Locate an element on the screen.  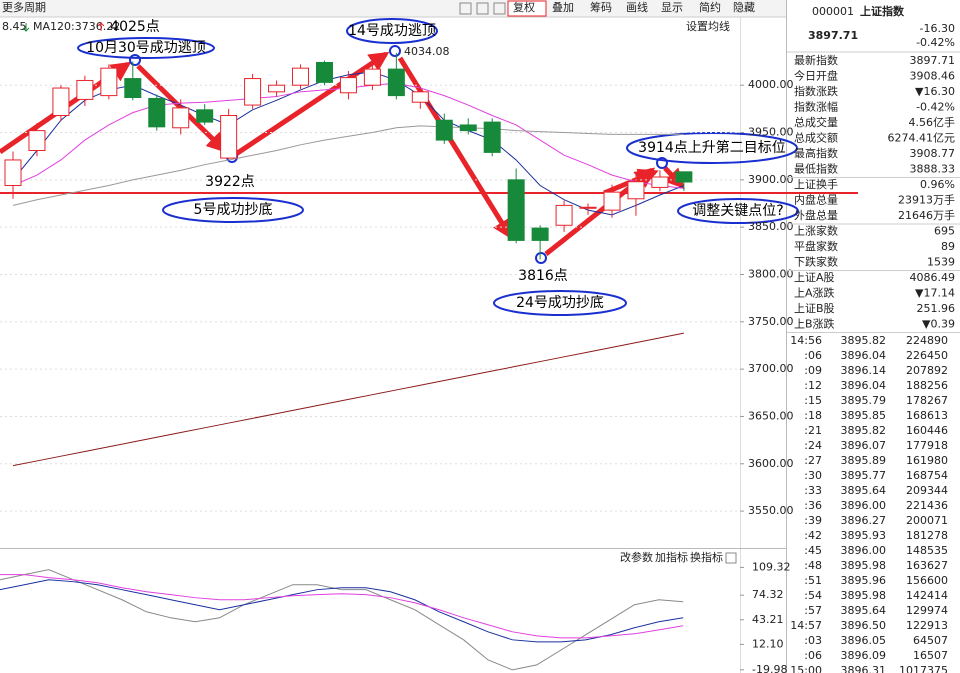
trade-volume: 226450 is located at coordinates (927, 355).